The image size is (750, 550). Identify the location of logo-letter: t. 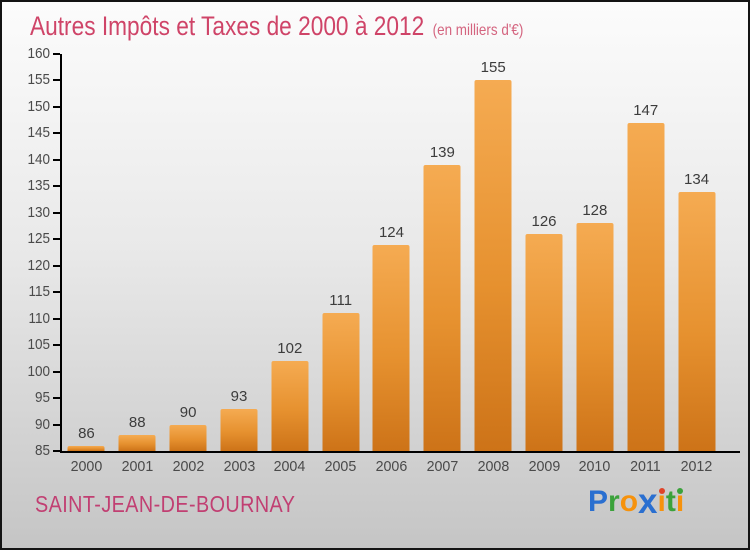
(670, 501).